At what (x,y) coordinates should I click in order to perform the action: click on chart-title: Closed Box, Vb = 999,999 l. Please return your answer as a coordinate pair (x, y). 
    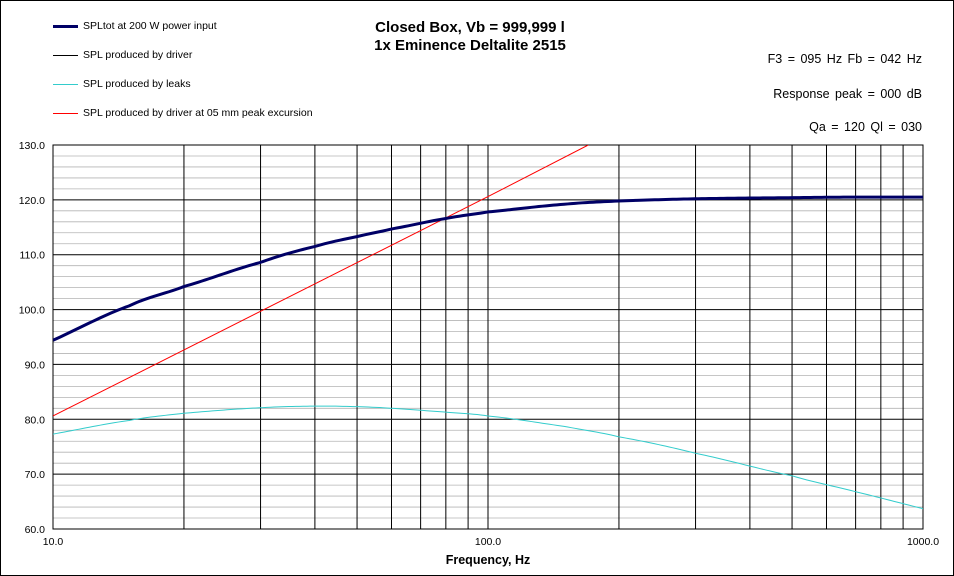
    Looking at the image, I should click on (470, 27).